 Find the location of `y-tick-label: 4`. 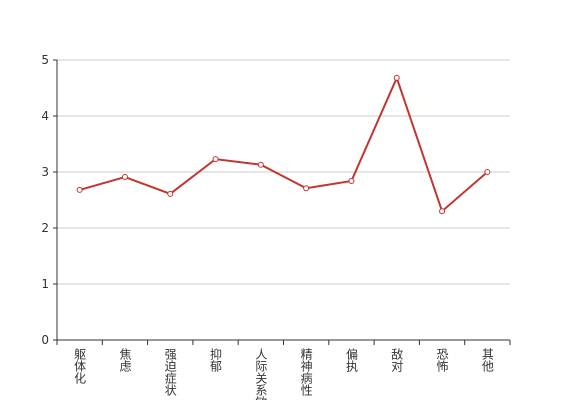

y-tick-label: 4 is located at coordinates (45, 116).